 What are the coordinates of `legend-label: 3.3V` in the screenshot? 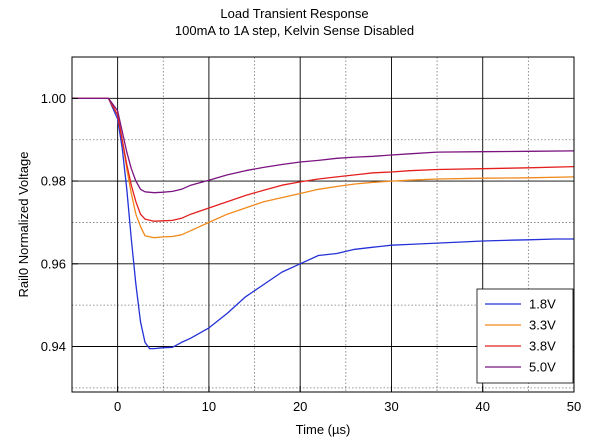 It's located at (542, 325).